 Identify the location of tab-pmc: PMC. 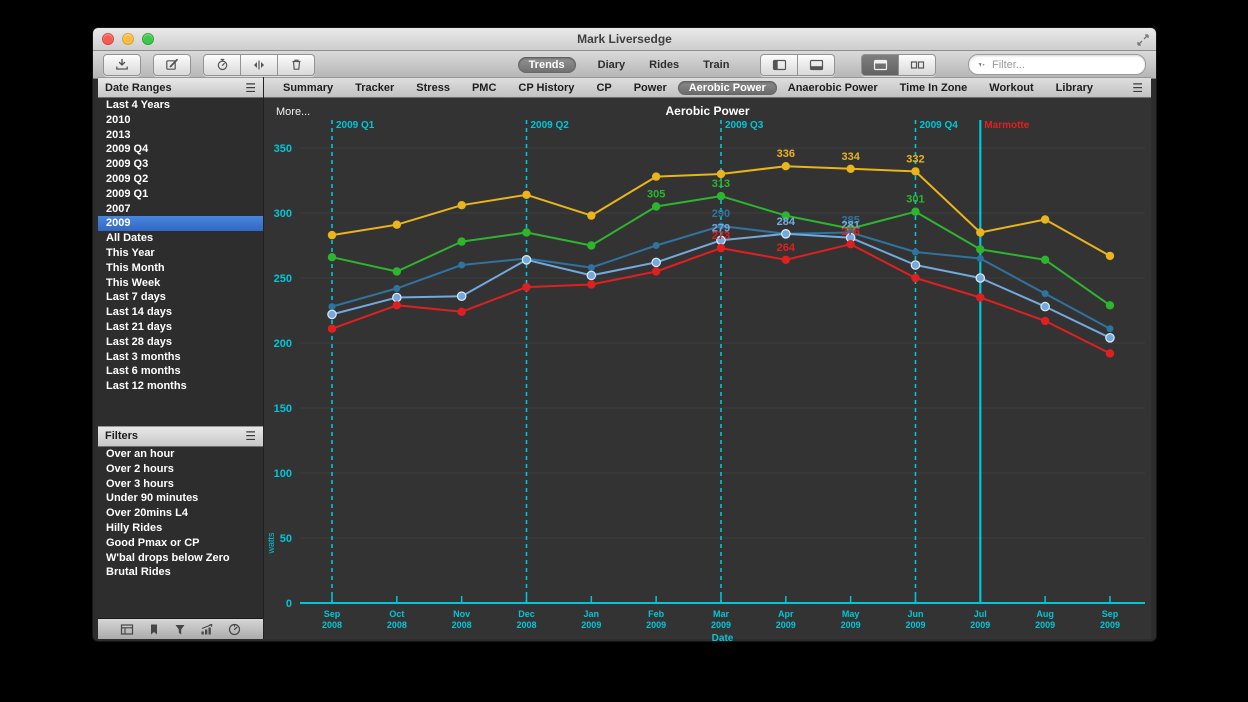
(484, 87).